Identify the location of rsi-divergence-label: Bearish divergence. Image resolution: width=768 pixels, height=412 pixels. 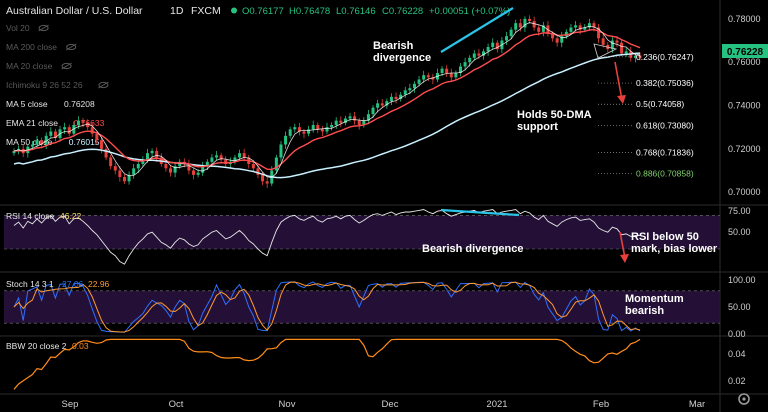
(473, 249).